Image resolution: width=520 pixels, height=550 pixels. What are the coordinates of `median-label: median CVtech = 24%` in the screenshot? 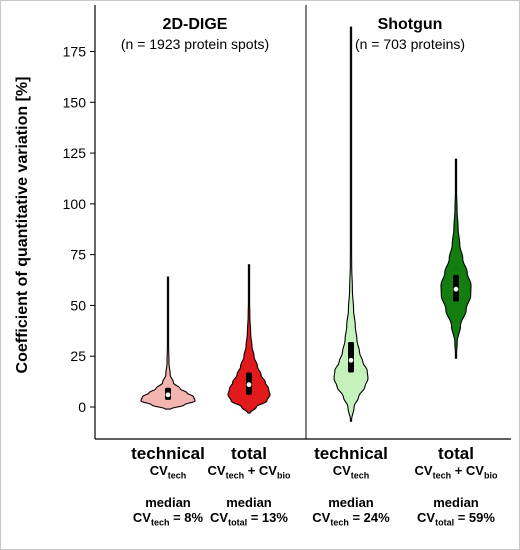 It's located at (351, 511).